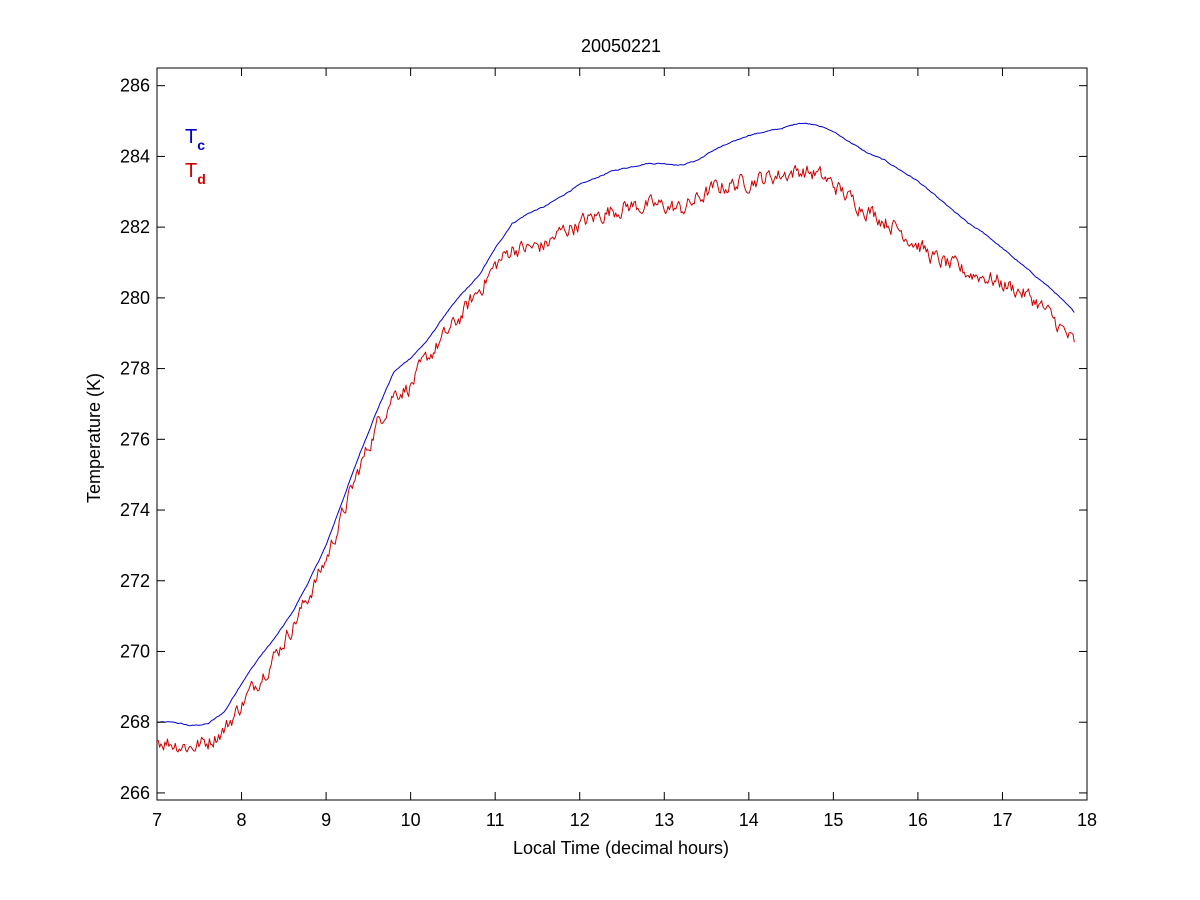  I want to click on x-tick-label: 15, so click(833, 820).